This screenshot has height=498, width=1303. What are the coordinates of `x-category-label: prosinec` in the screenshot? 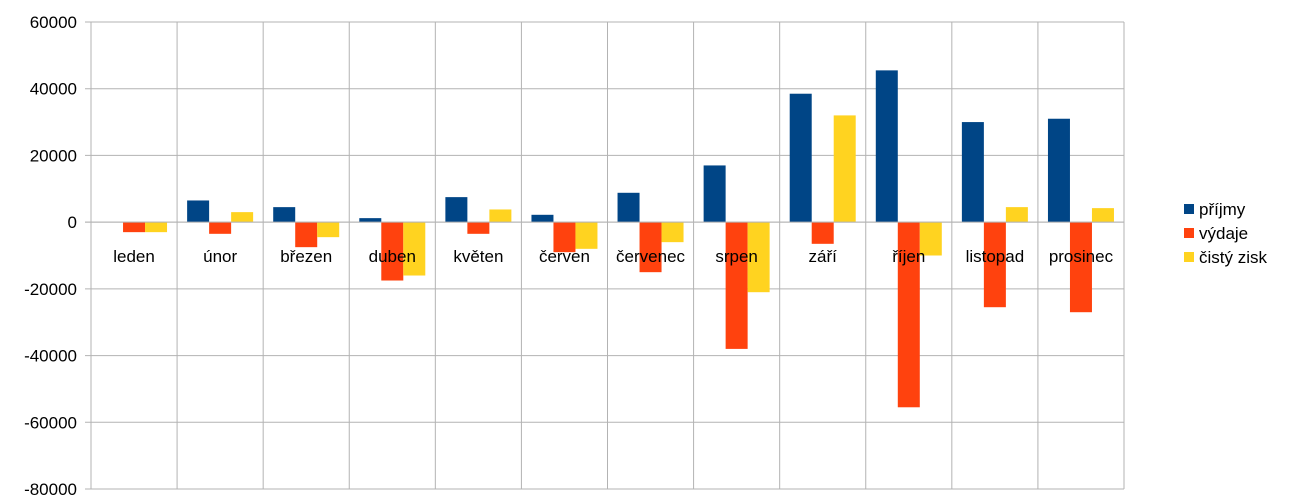 It's located at (1081, 256).